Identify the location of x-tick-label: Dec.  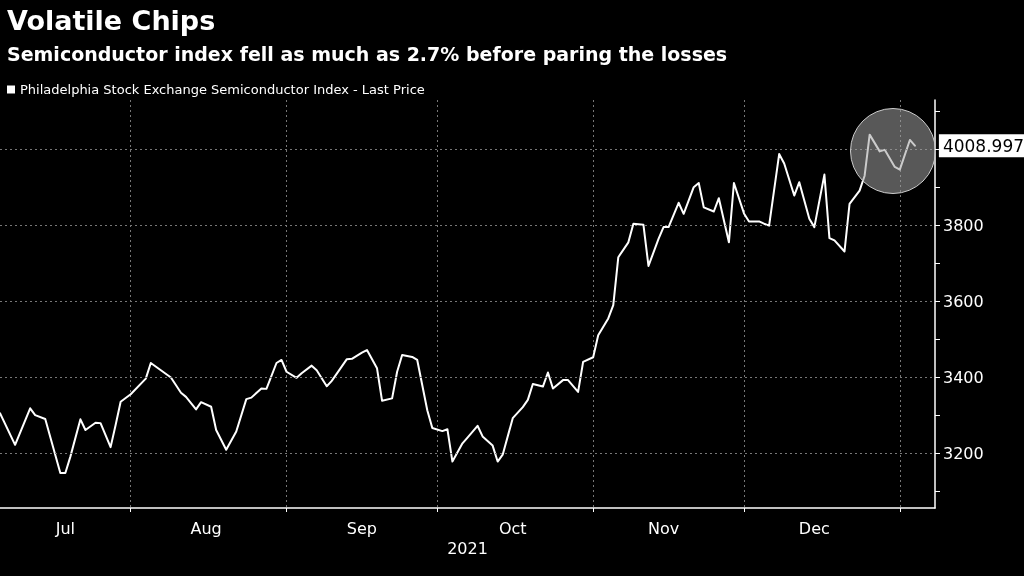
(814, 528).